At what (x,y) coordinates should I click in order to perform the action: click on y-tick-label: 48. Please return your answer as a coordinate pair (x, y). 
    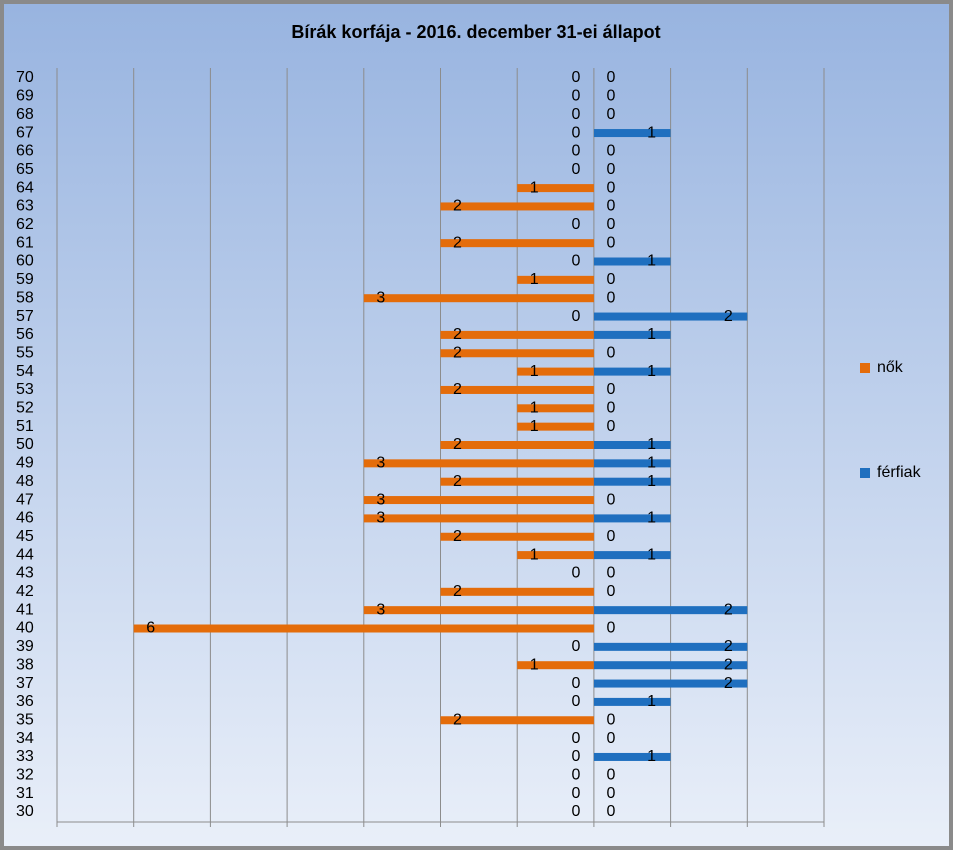
    Looking at the image, I should click on (25, 481).